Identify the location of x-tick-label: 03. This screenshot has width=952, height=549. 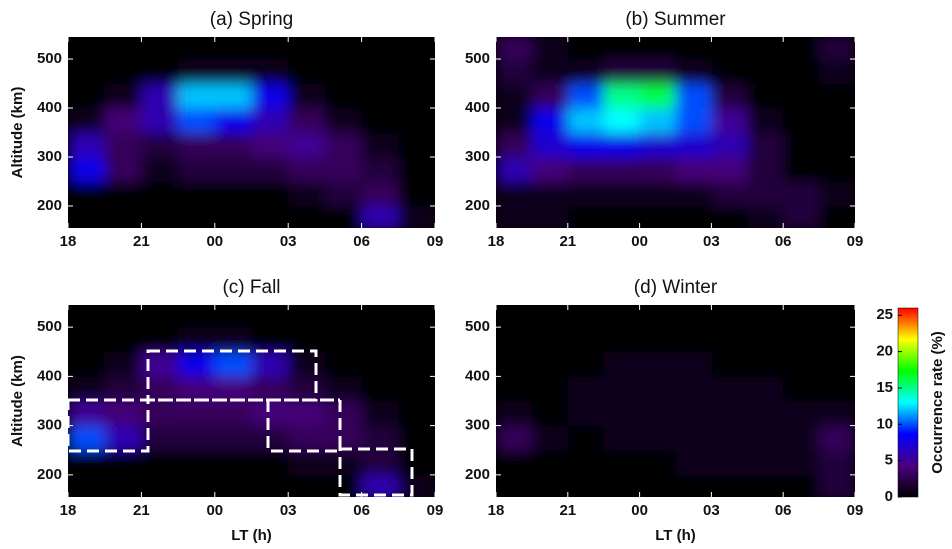
(711, 510).